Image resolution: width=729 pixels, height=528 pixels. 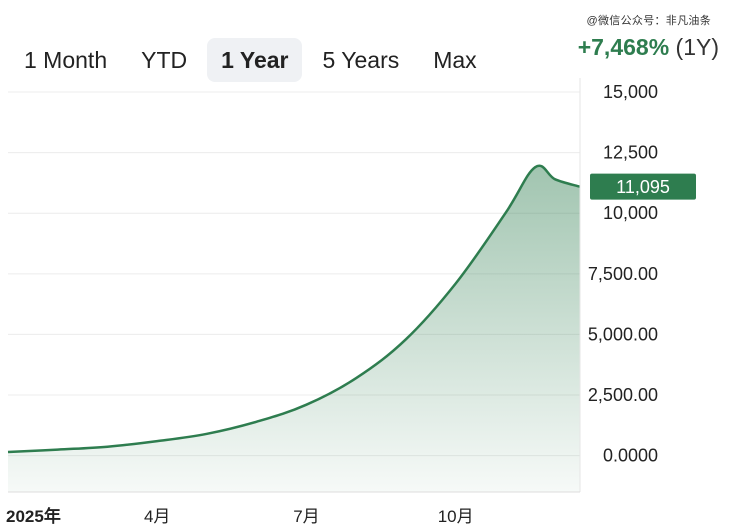 I want to click on x-tick-label: 10月, so click(x=456, y=516).